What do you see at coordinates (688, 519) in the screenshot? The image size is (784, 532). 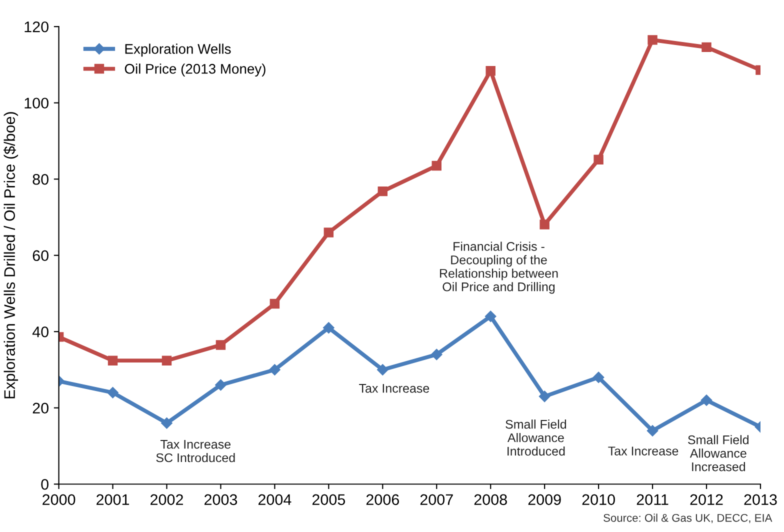 I see `source-note: Source: Oil & Gas UK, DECC, EIA` at bounding box center [688, 519].